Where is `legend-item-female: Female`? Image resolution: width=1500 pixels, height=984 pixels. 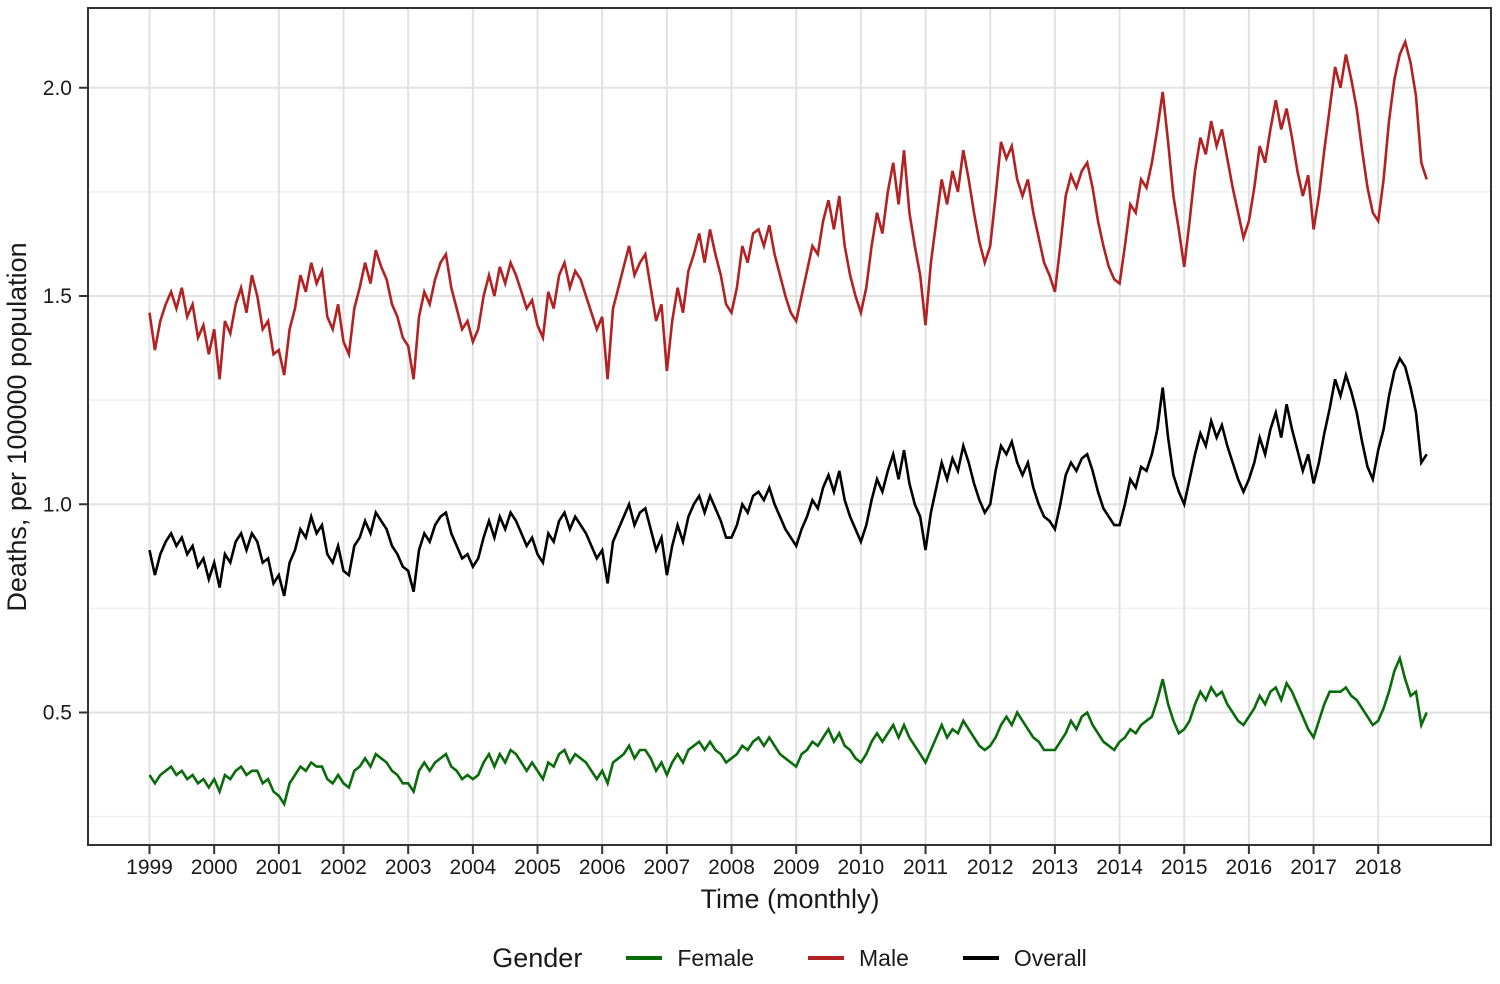 legend-item-female: Female is located at coordinates (690, 958).